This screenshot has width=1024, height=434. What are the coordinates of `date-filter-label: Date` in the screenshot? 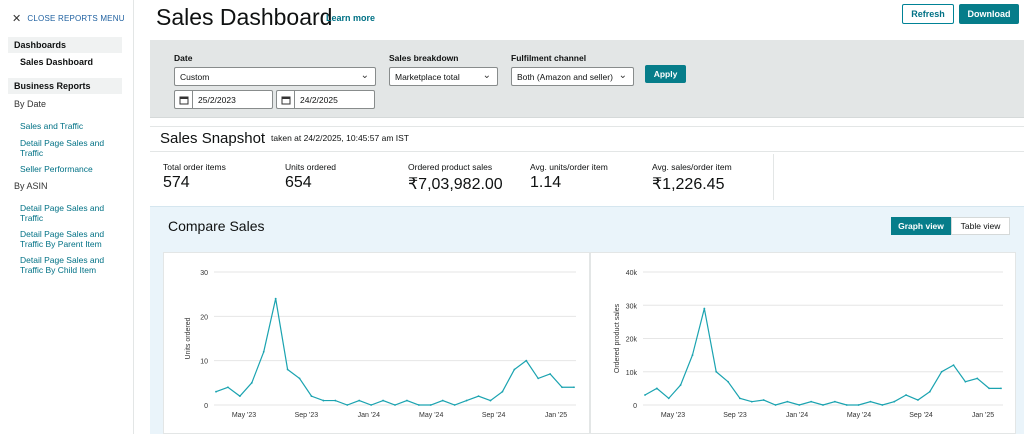 It's located at (183, 58).